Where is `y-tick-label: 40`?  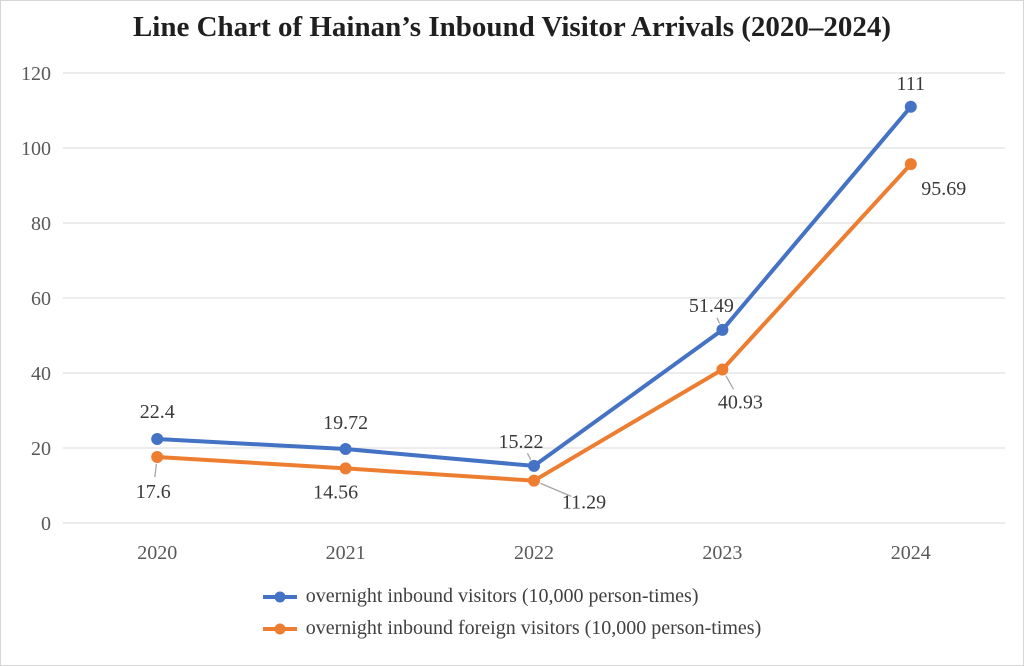 y-tick-label: 40 is located at coordinates (41, 374).